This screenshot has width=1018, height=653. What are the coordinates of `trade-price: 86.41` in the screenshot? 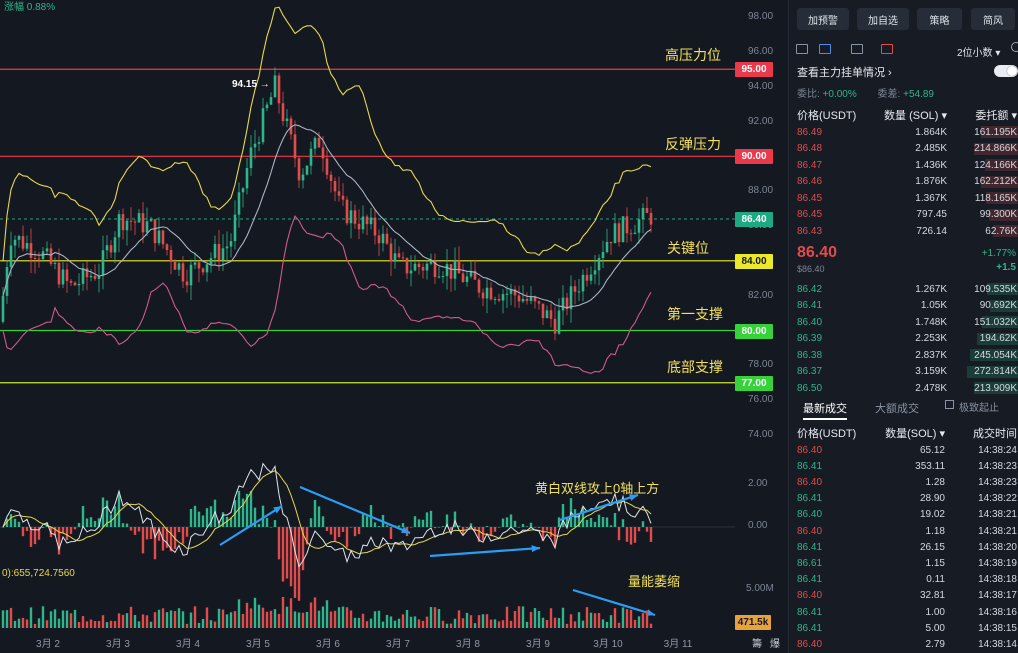 It's located at (810, 499).